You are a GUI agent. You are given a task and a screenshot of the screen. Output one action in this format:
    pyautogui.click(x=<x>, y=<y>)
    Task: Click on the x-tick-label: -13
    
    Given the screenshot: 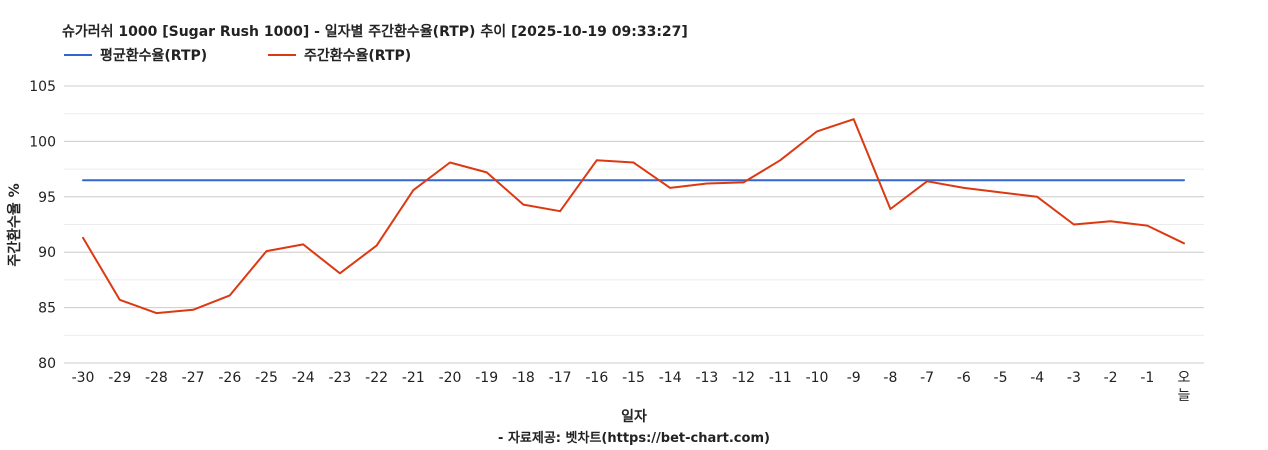 What is the action you would take?
    pyautogui.click(x=706, y=378)
    